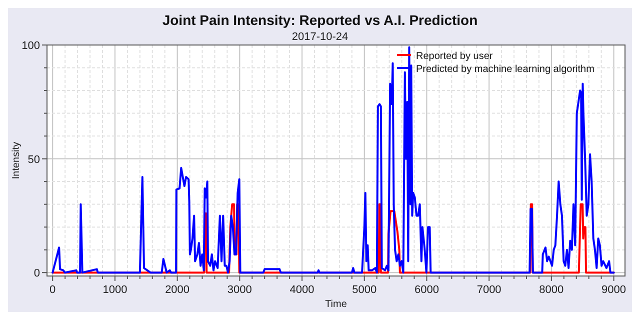 This screenshot has width=640, height=320. I want to click on legend-label: Reported by user, so click(455, 56).